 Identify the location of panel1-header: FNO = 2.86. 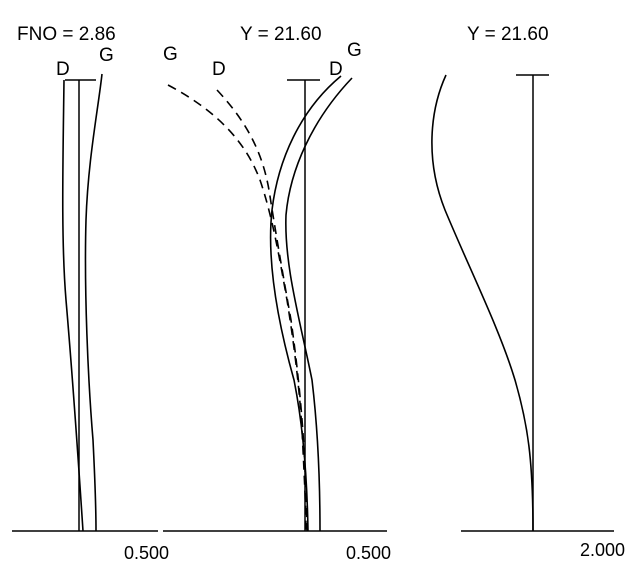
(66, 34).